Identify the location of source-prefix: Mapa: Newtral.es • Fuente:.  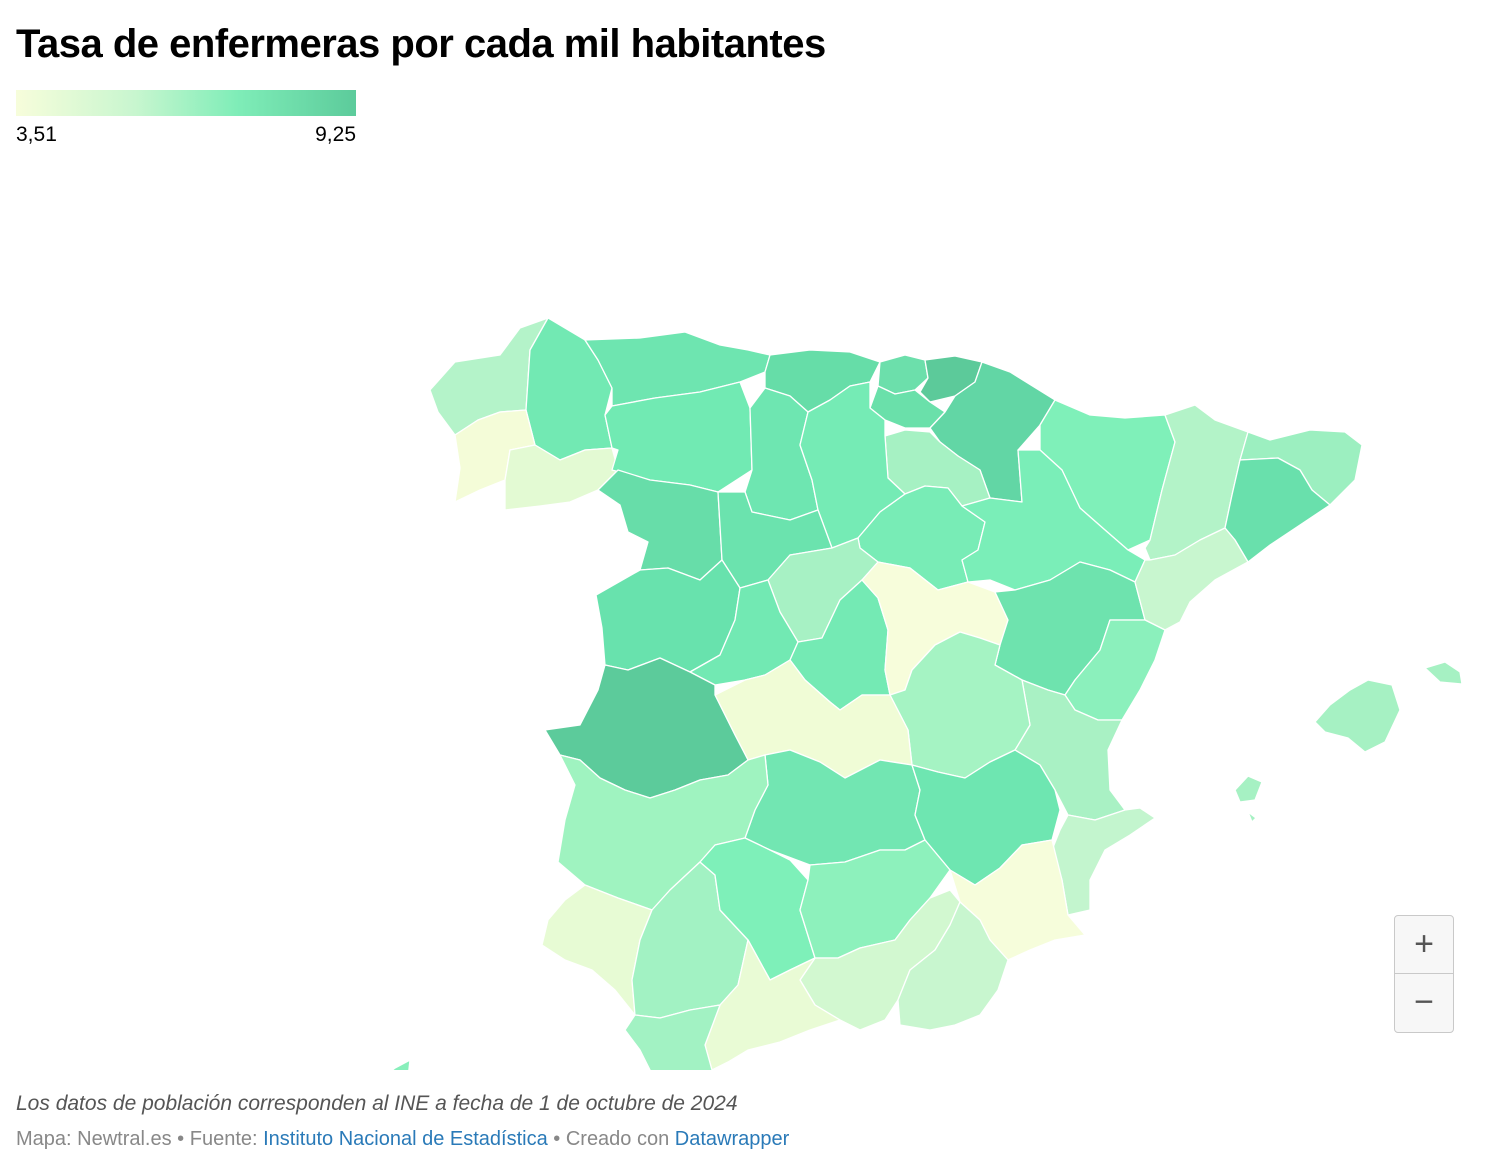
(140, 1139).